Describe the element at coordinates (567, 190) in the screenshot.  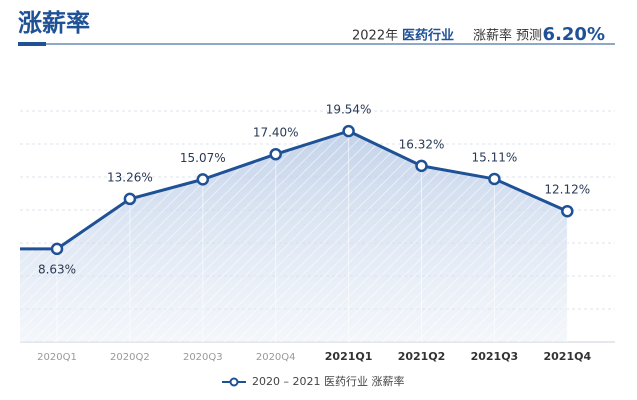
I see `value-label: 12.12%` at that location.